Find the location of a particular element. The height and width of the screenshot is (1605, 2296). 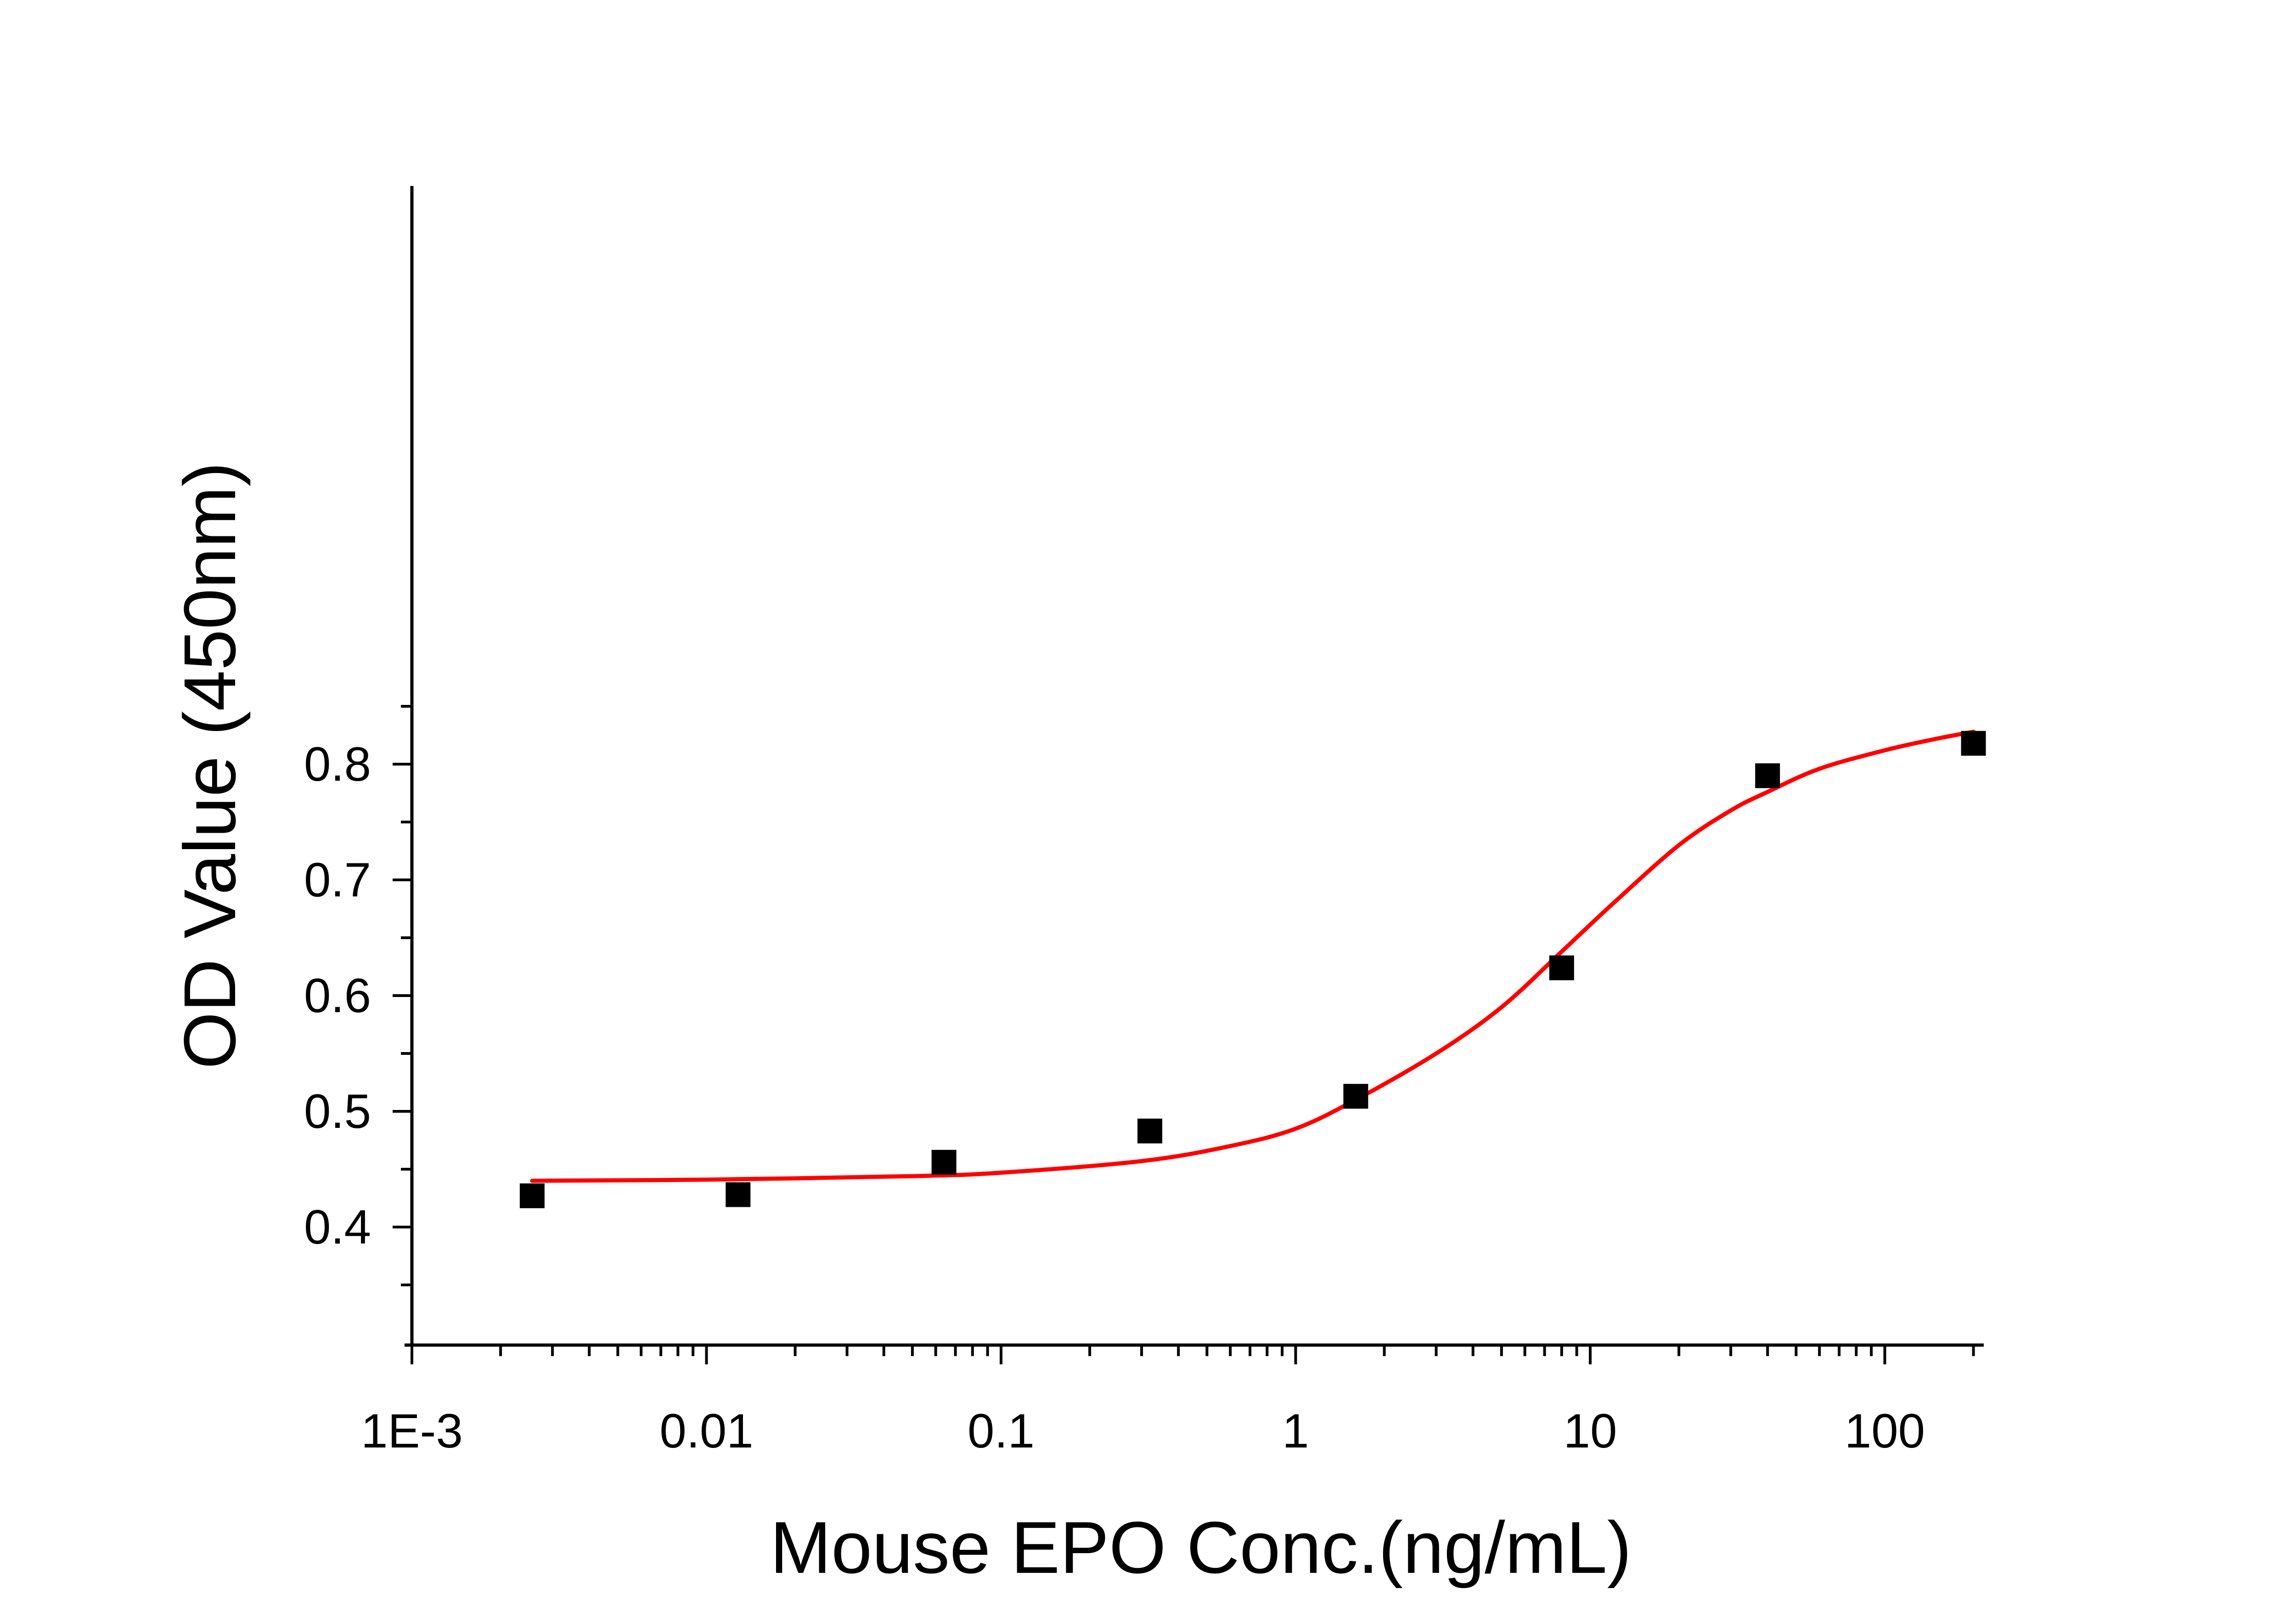

x-tick-label: 0.1 is located at coordinates (1002, 1431).